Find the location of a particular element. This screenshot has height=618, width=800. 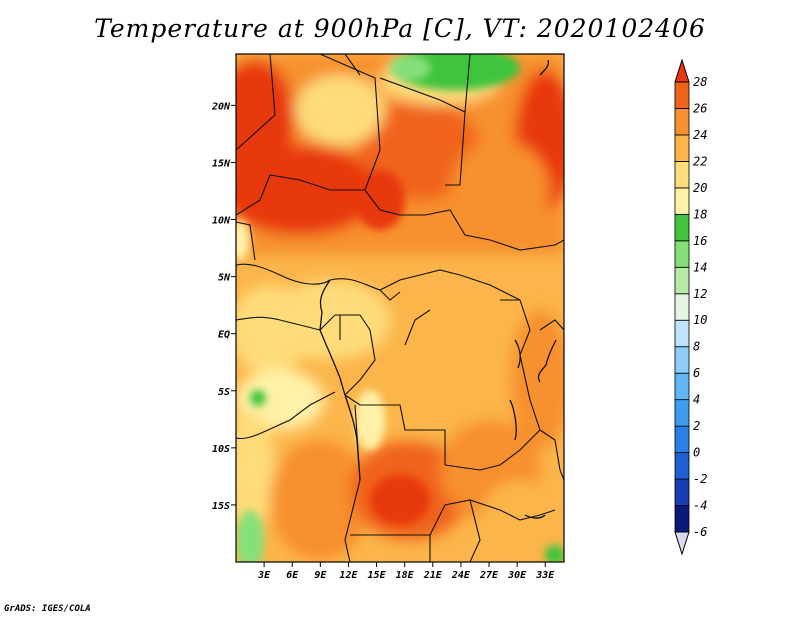

y-tick-label: EQ is located at coordinates (224, 335).